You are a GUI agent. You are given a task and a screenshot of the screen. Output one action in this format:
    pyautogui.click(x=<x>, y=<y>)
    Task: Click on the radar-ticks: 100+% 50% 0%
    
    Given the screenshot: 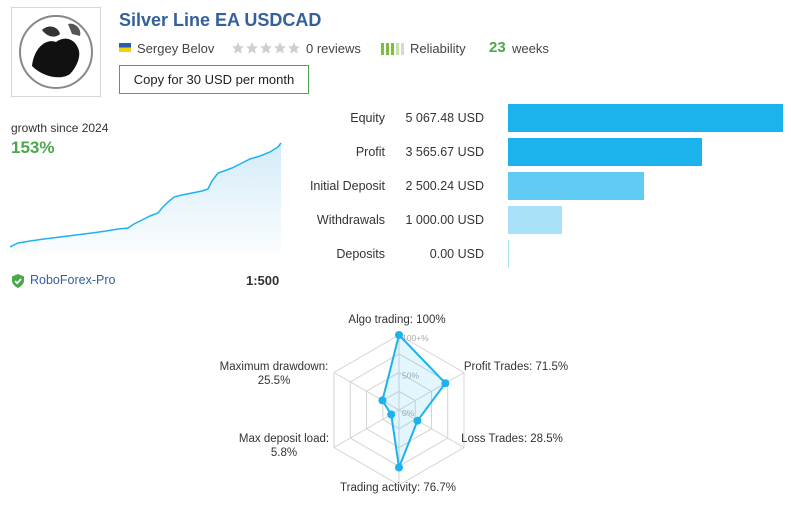 What is the action you would take?
    pyautogui.click(x=415, y=375)
    